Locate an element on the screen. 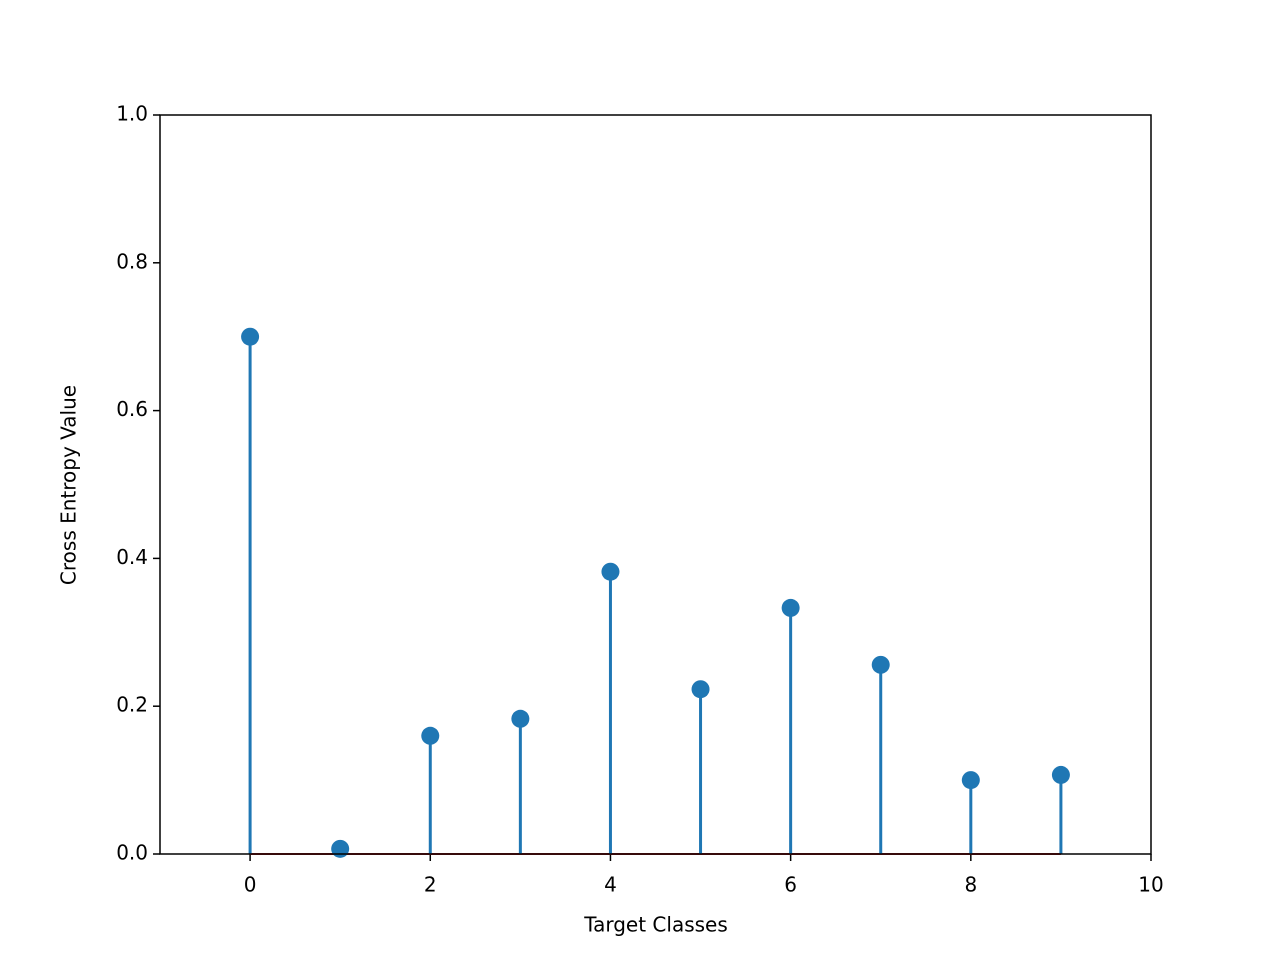 The image size is (1280, 960). x-tick-label: 2 is located at coordinates (430, 885).